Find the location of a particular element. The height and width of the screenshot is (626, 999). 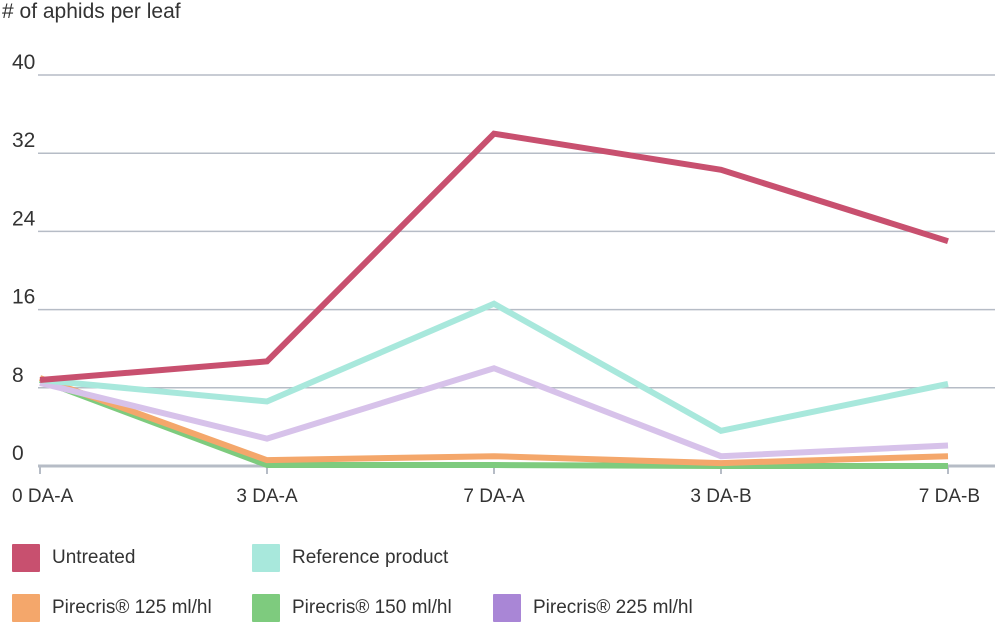

x-tick-label-4: 7 DA-B is located at coordinates (949, 496).